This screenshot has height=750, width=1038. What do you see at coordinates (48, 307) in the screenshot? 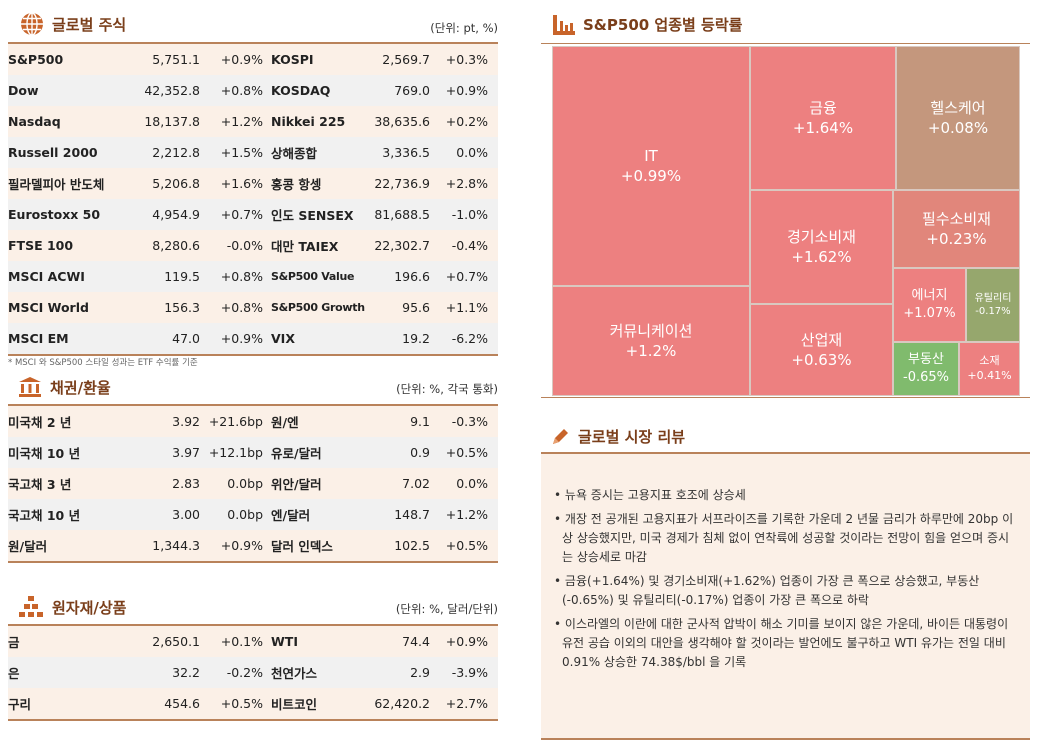
I see `row-name: MSCI World` at bounding box center [48, 307].